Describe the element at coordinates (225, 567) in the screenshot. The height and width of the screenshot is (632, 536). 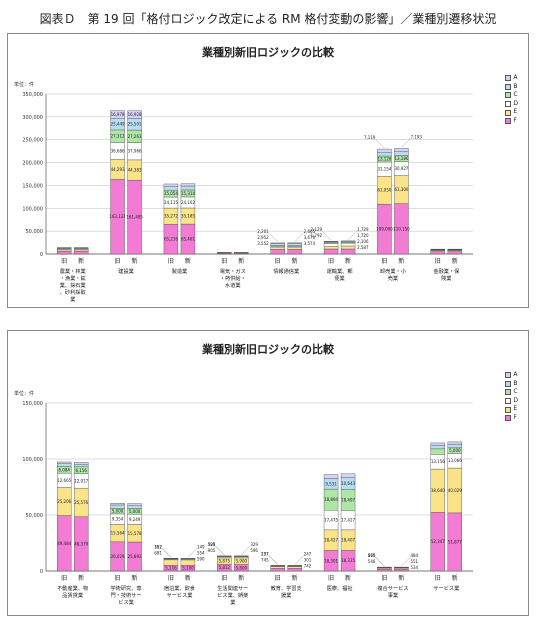
I see `segment-value-label: 5,812` at that location.